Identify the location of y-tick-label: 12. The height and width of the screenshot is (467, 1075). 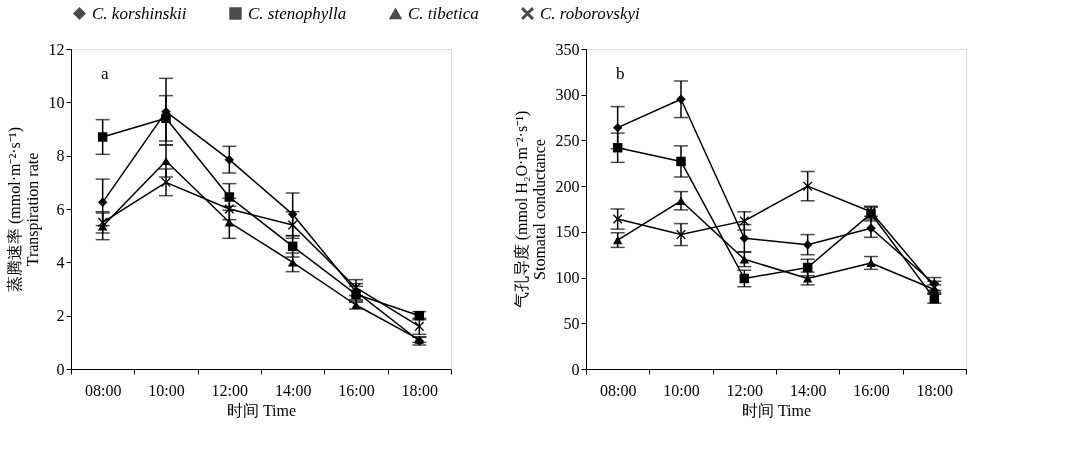
(56, 49).